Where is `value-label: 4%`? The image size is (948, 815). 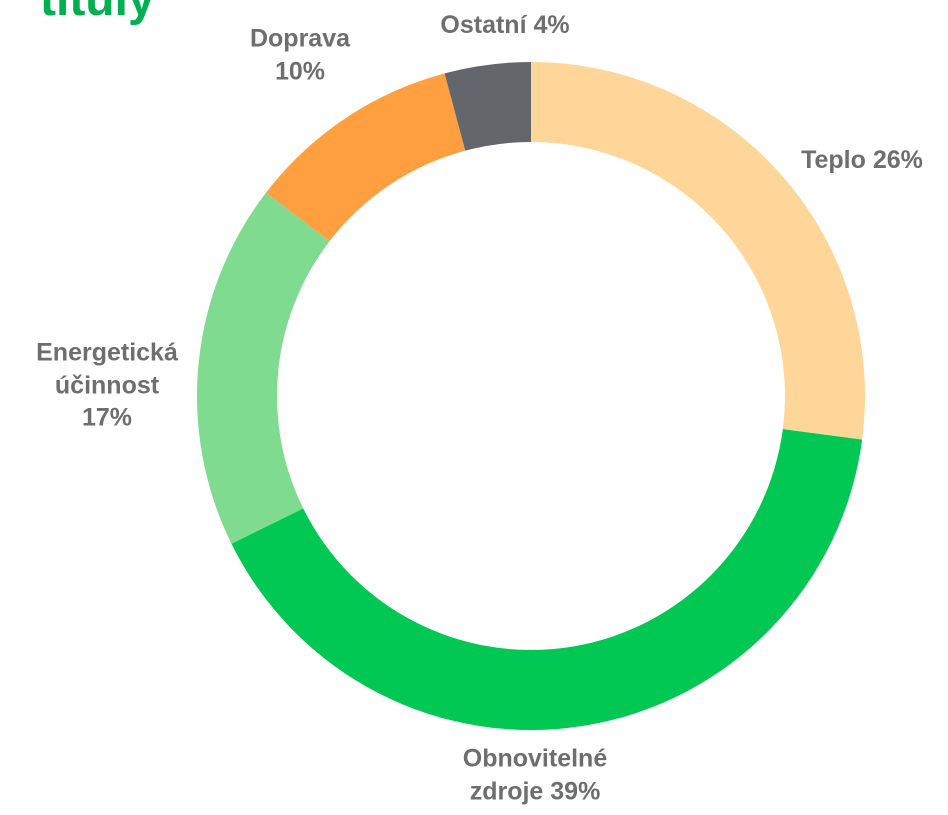
value-label: 4% is located at coordinates (551, 24).